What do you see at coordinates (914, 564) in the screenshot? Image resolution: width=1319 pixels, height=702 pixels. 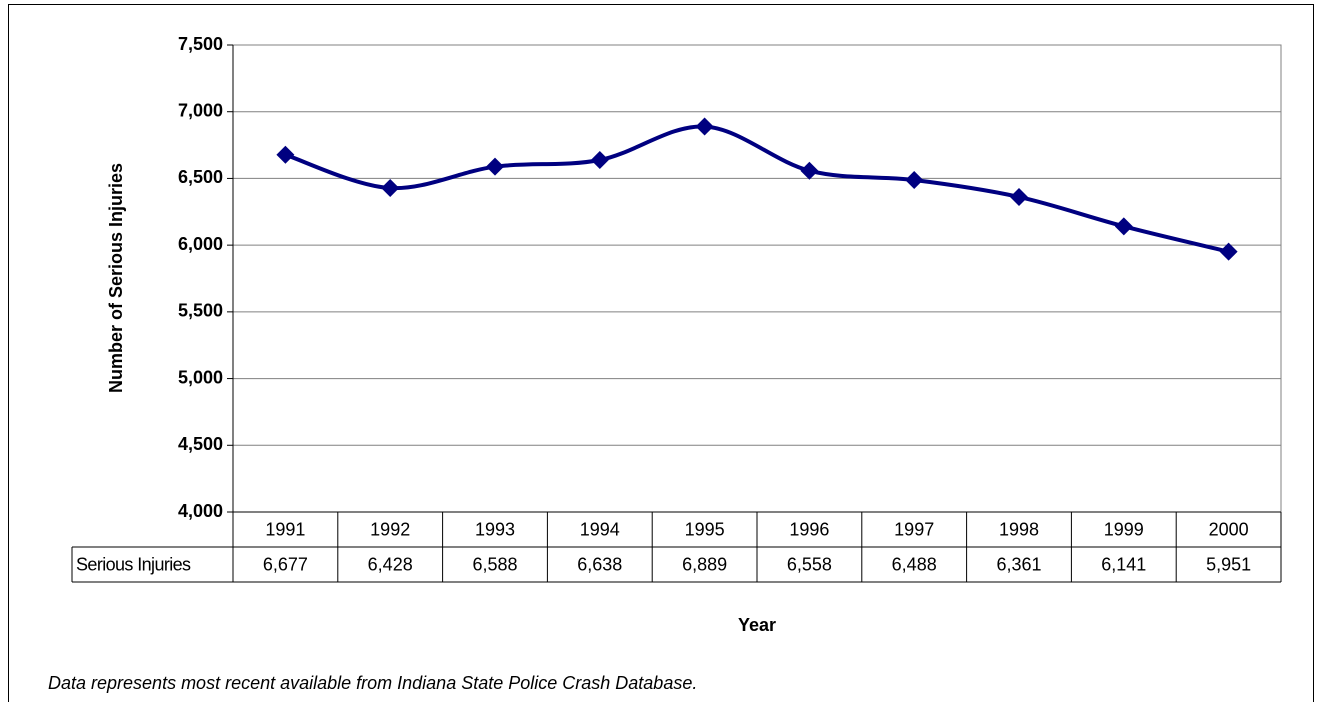 I see `table-value: 6,488` at bounding box center [914, 564].